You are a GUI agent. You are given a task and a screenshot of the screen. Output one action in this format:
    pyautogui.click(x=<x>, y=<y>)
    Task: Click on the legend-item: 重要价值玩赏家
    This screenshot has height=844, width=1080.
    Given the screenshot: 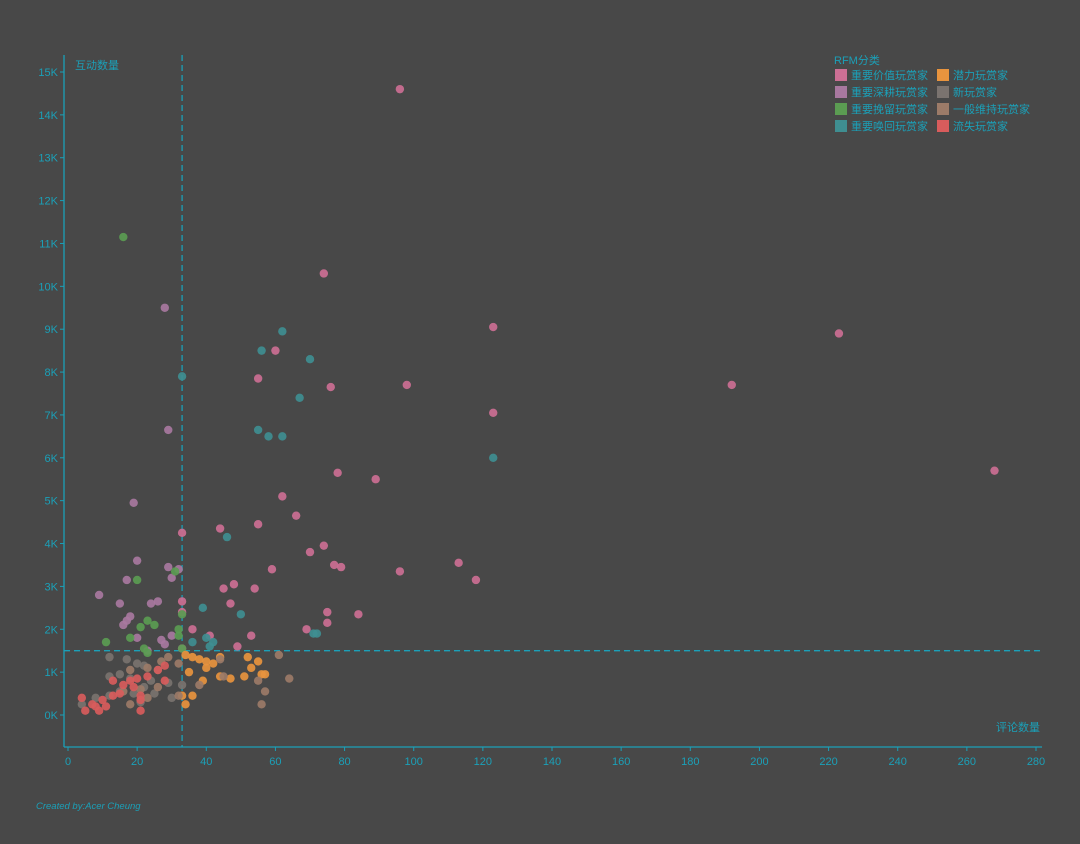 What is the action you would take?
    pyautogui.click(x=881, y=75)
    